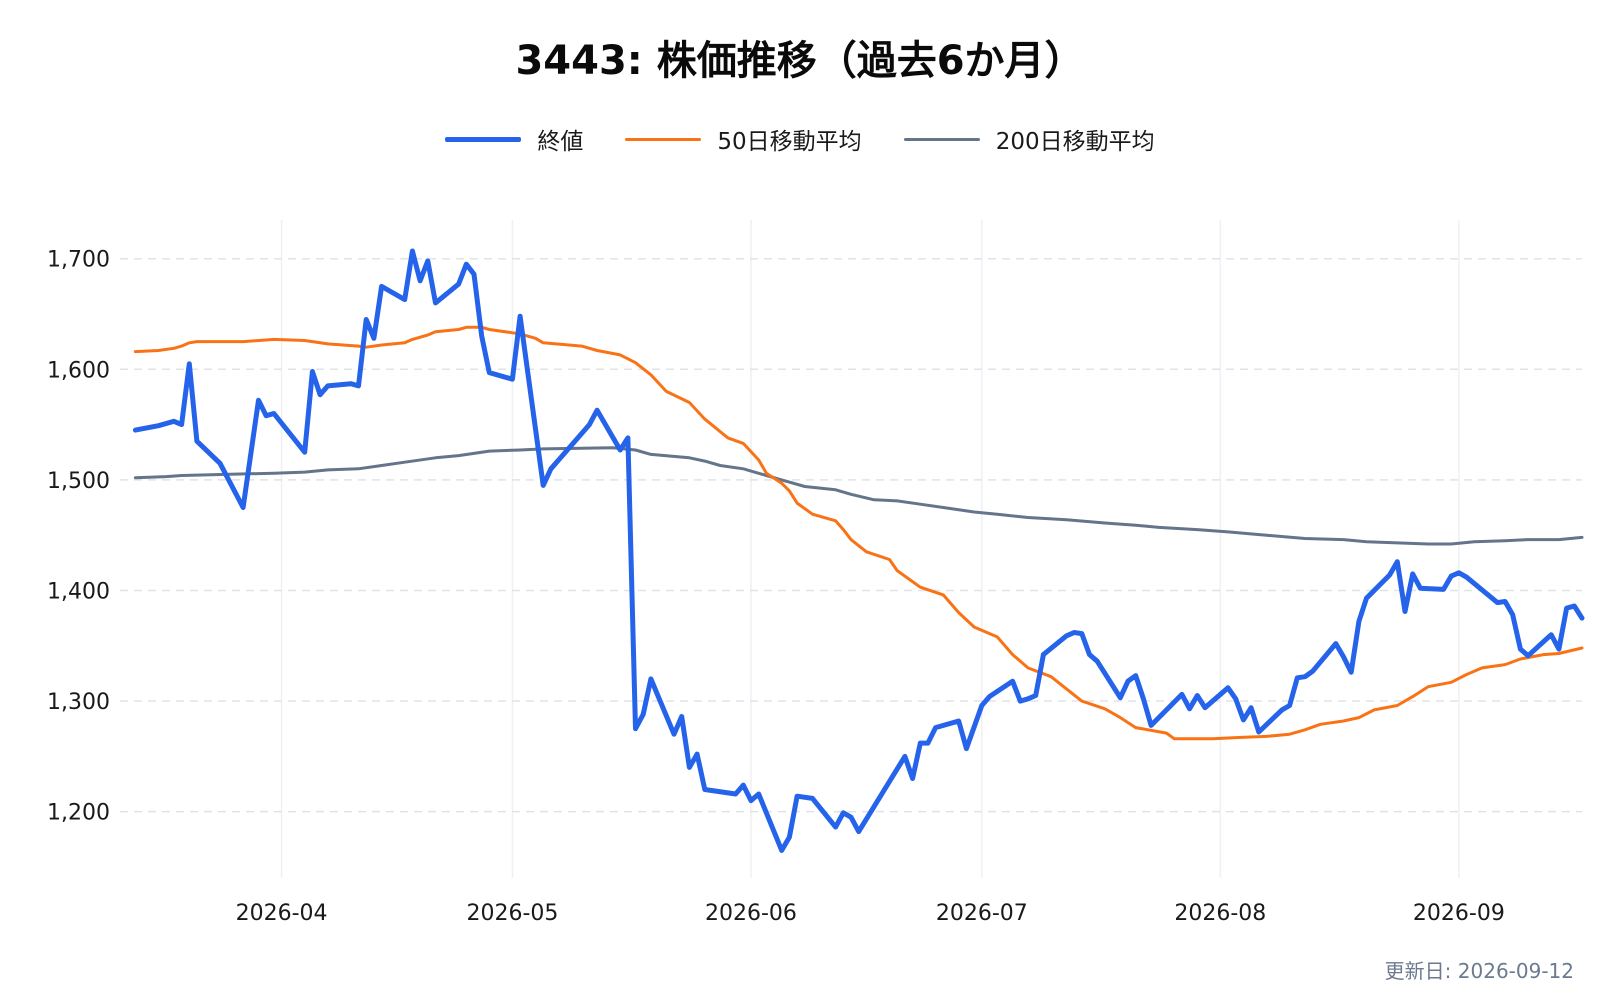  I want to click on legend-item-ma50: 50日移動平均, so click(743, 139).